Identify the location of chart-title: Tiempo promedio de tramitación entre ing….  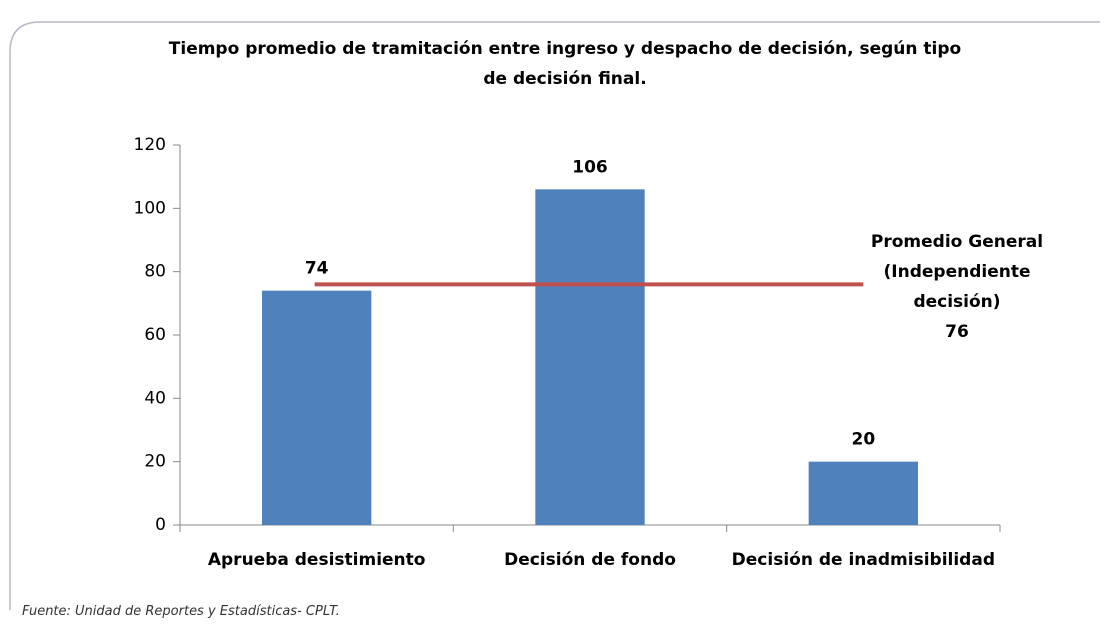
(565, 64).